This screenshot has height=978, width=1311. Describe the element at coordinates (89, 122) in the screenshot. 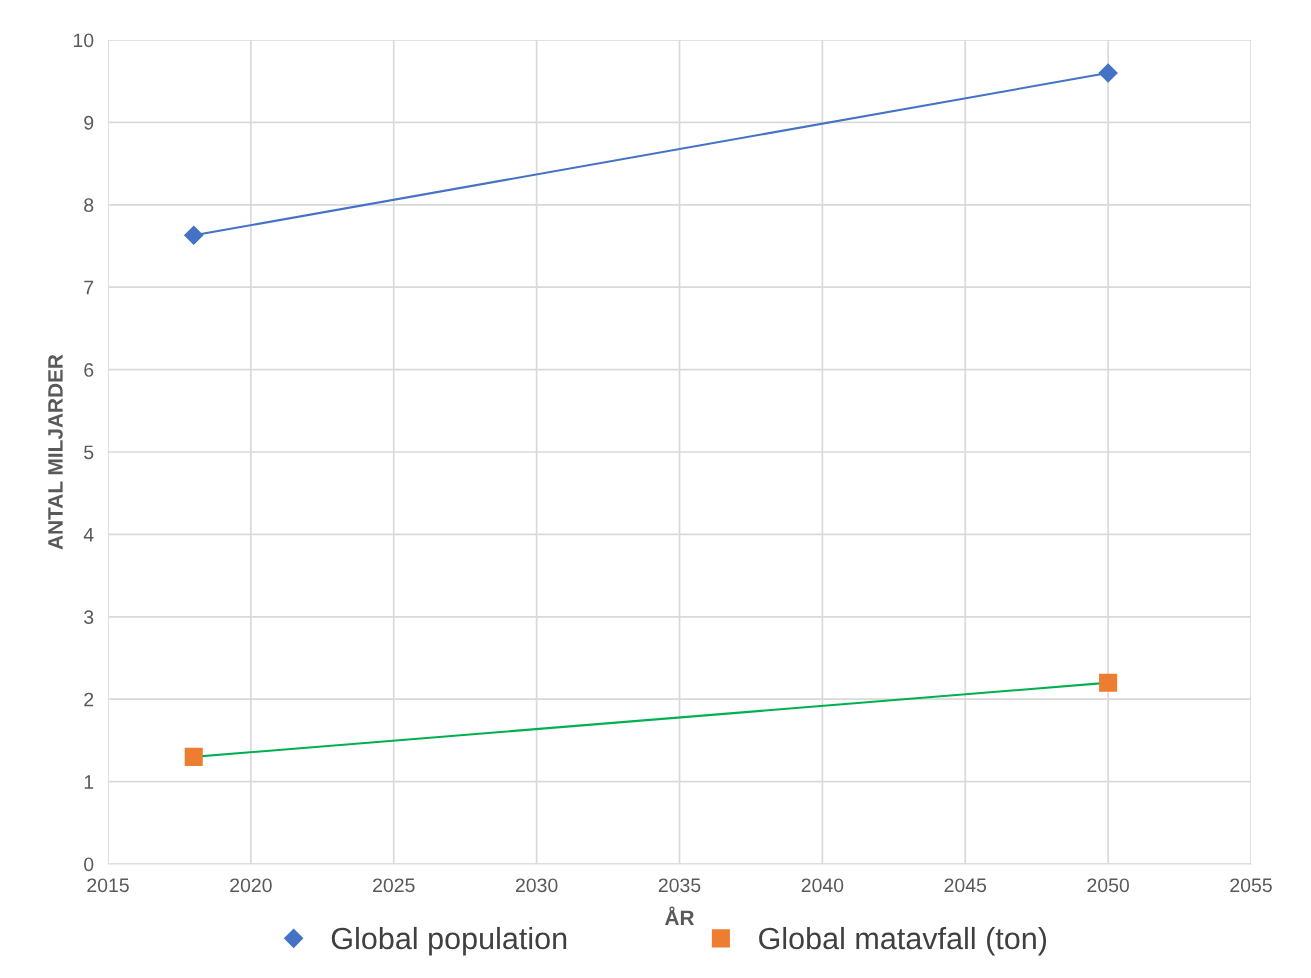

I see `y-tick-label: 9` at that location.